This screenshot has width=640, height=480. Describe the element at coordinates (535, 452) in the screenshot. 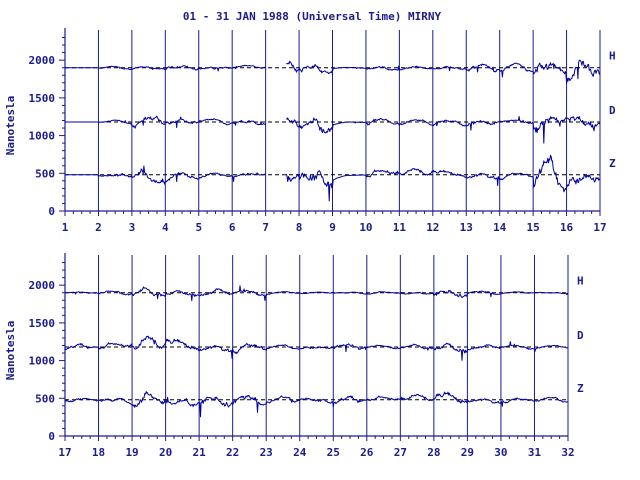

I see `x-tick-label: 31` at that location.